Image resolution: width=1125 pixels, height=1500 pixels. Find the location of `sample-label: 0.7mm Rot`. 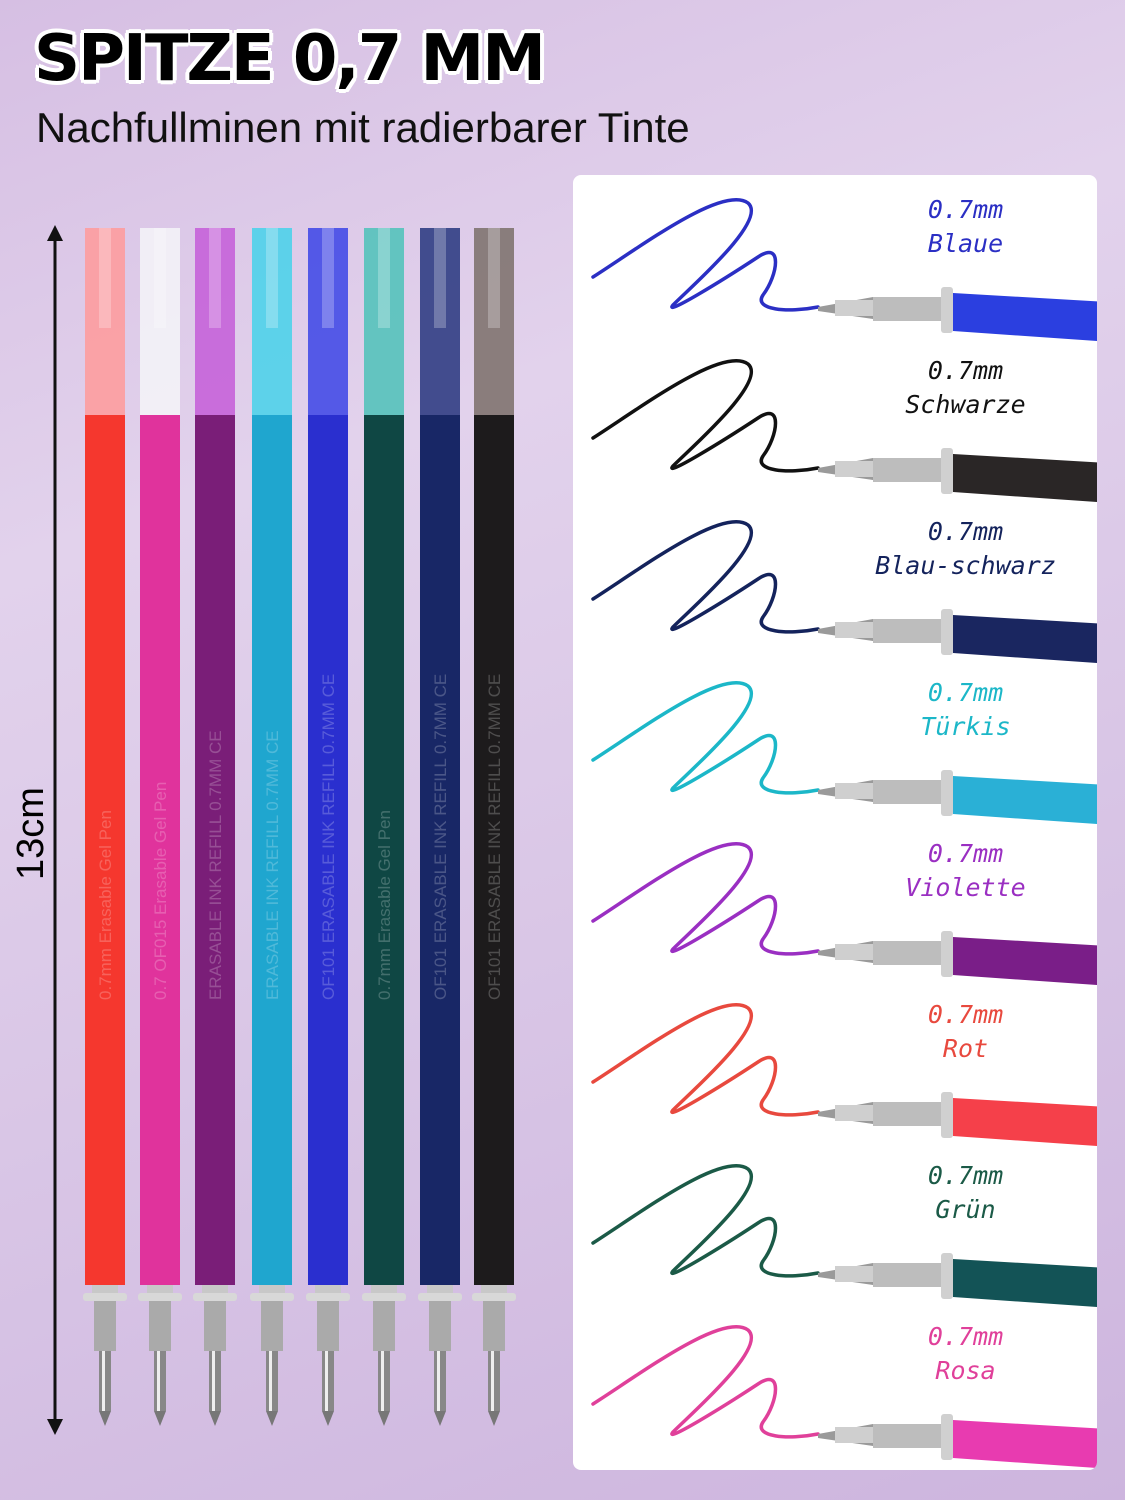

sample-label: 0.7mm Rot is located at coordinates (965, 1032).